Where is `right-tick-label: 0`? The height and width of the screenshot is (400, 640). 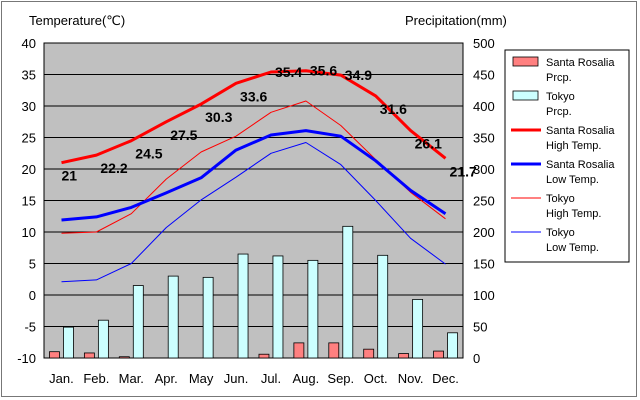 right-tick-label: 0 is located at coordinates (476, 358).